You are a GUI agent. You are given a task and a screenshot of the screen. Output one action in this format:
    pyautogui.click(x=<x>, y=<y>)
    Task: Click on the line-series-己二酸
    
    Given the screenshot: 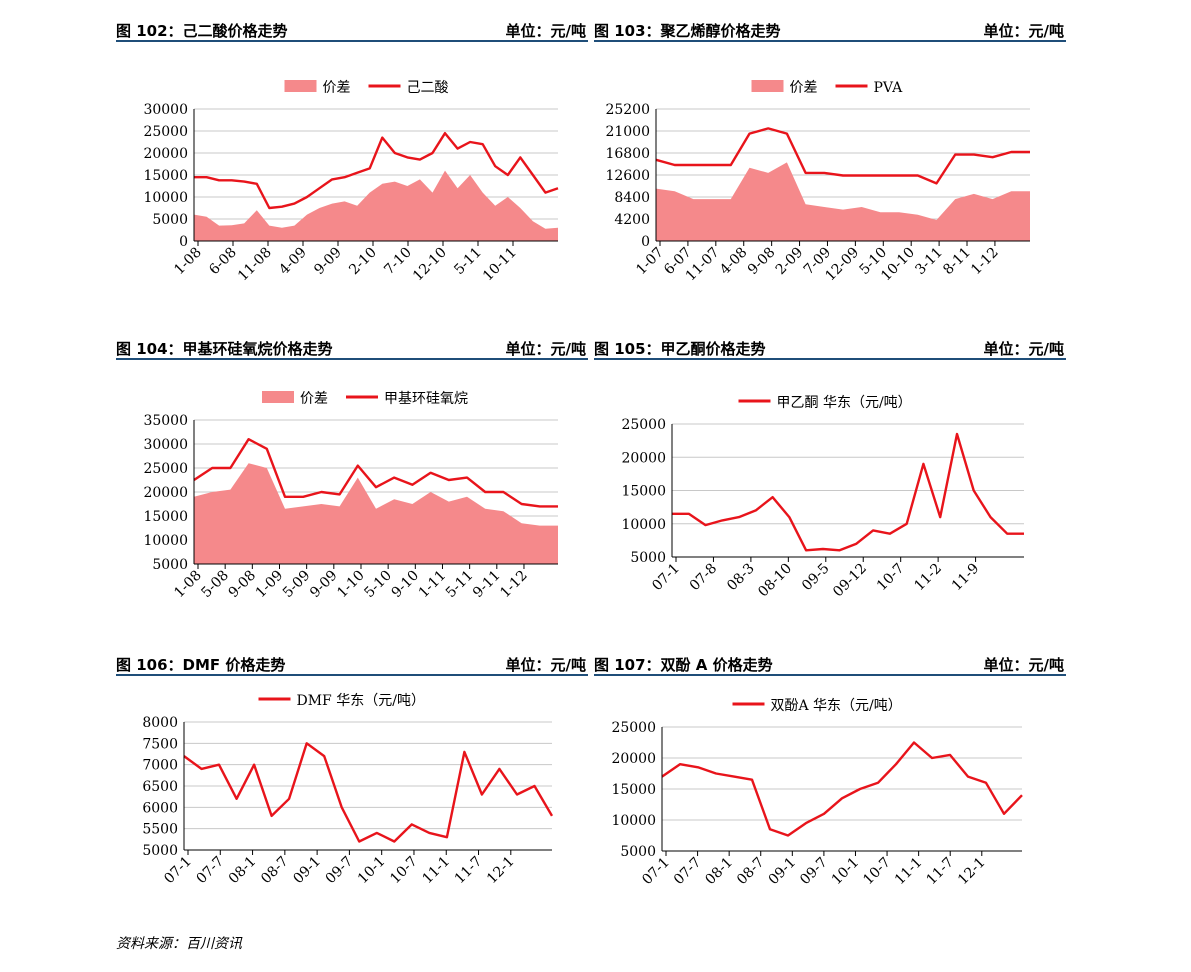 What is the action you would take?
    pyautogui.click(x=376, y=170)
    